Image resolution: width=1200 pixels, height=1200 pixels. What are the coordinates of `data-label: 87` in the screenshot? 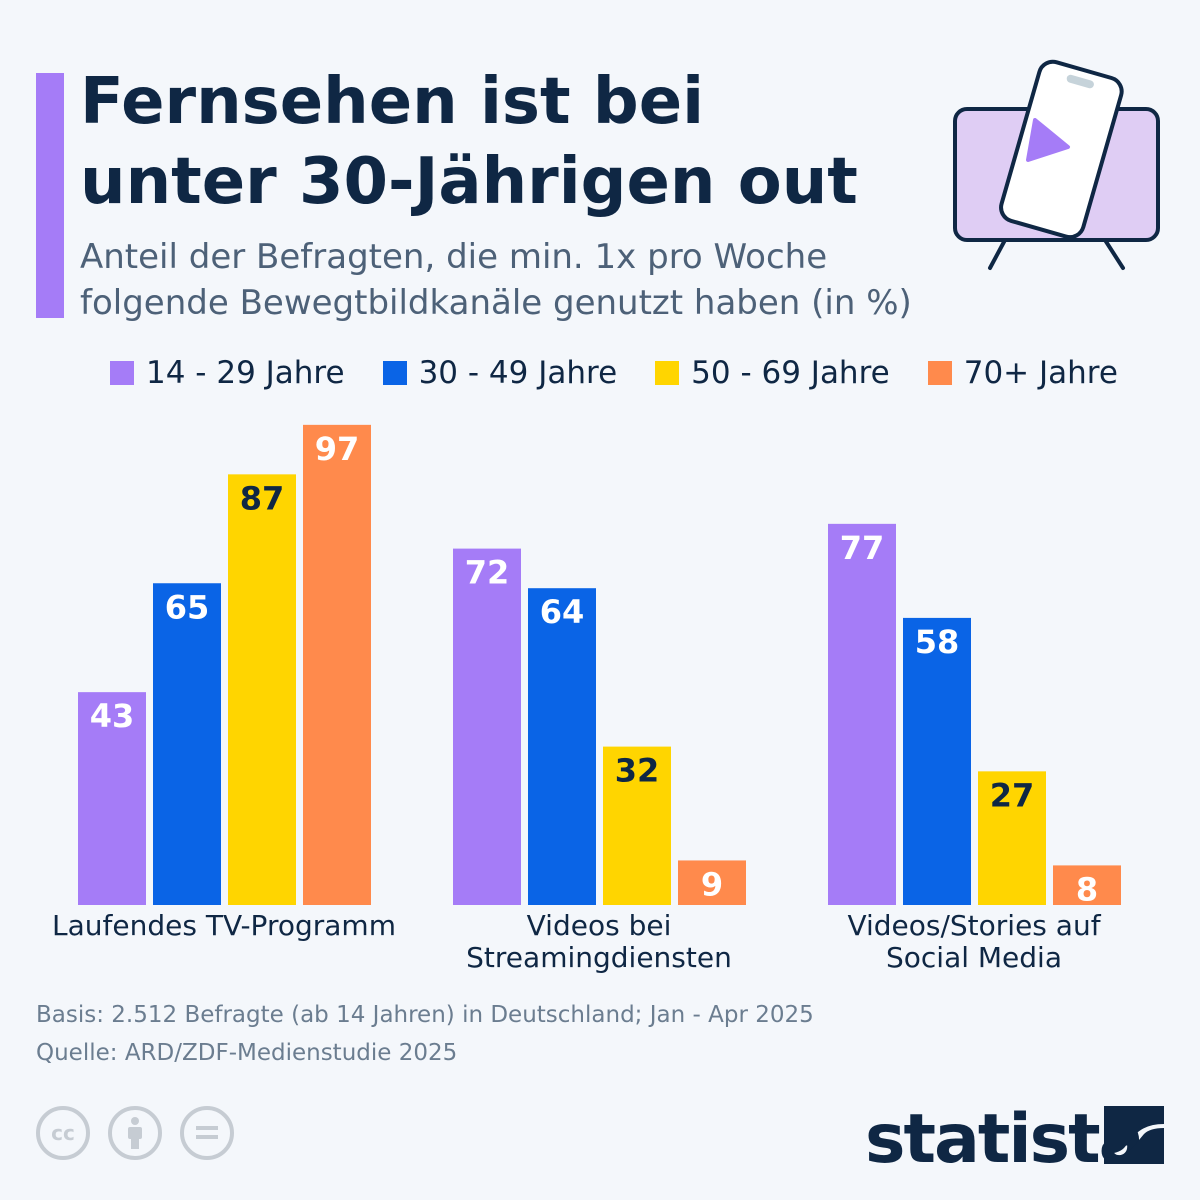 It's located at (262, 498).